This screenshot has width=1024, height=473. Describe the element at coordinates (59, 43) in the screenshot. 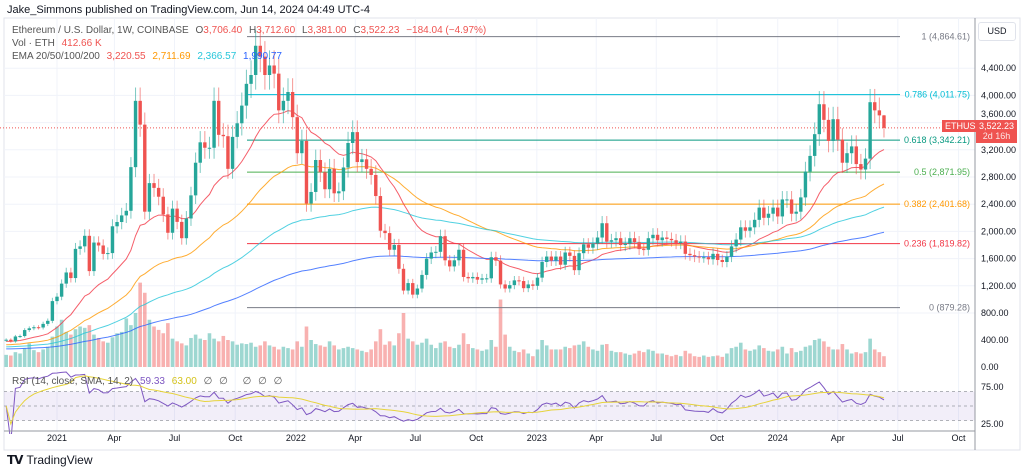

I see `volume-legend: Vol · ETH 412.66 K` at that location.